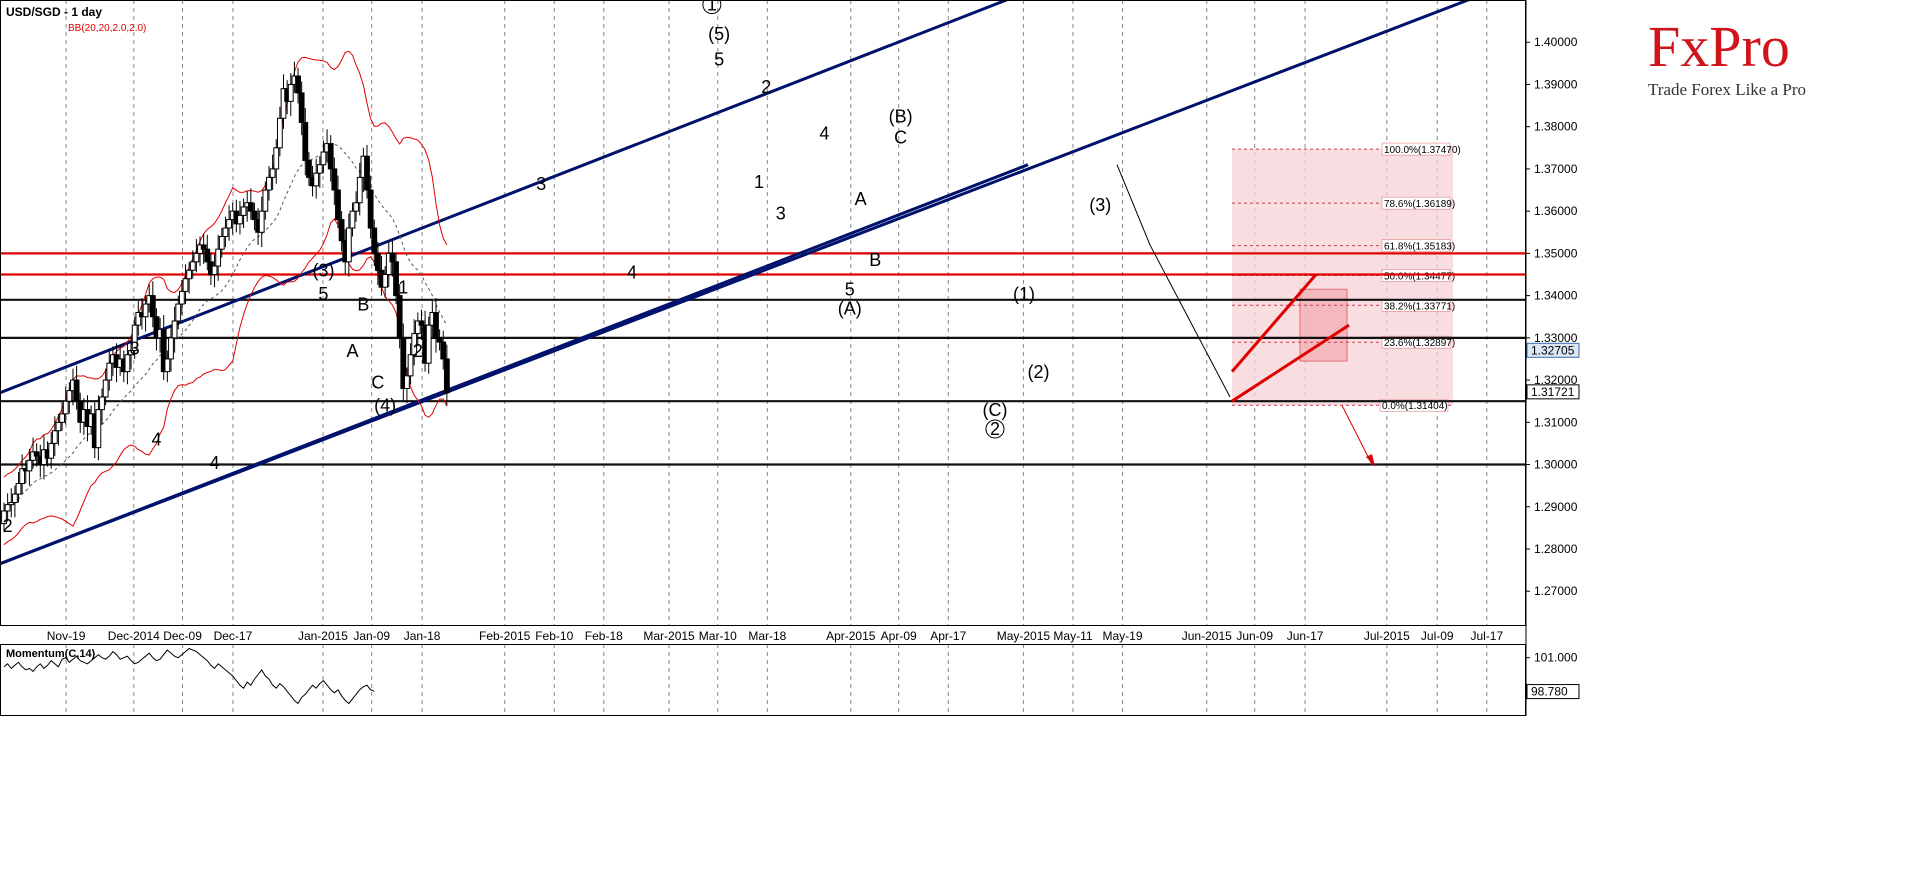  I want to click on fxpro-logo: FxPro, so click(1719, 46).